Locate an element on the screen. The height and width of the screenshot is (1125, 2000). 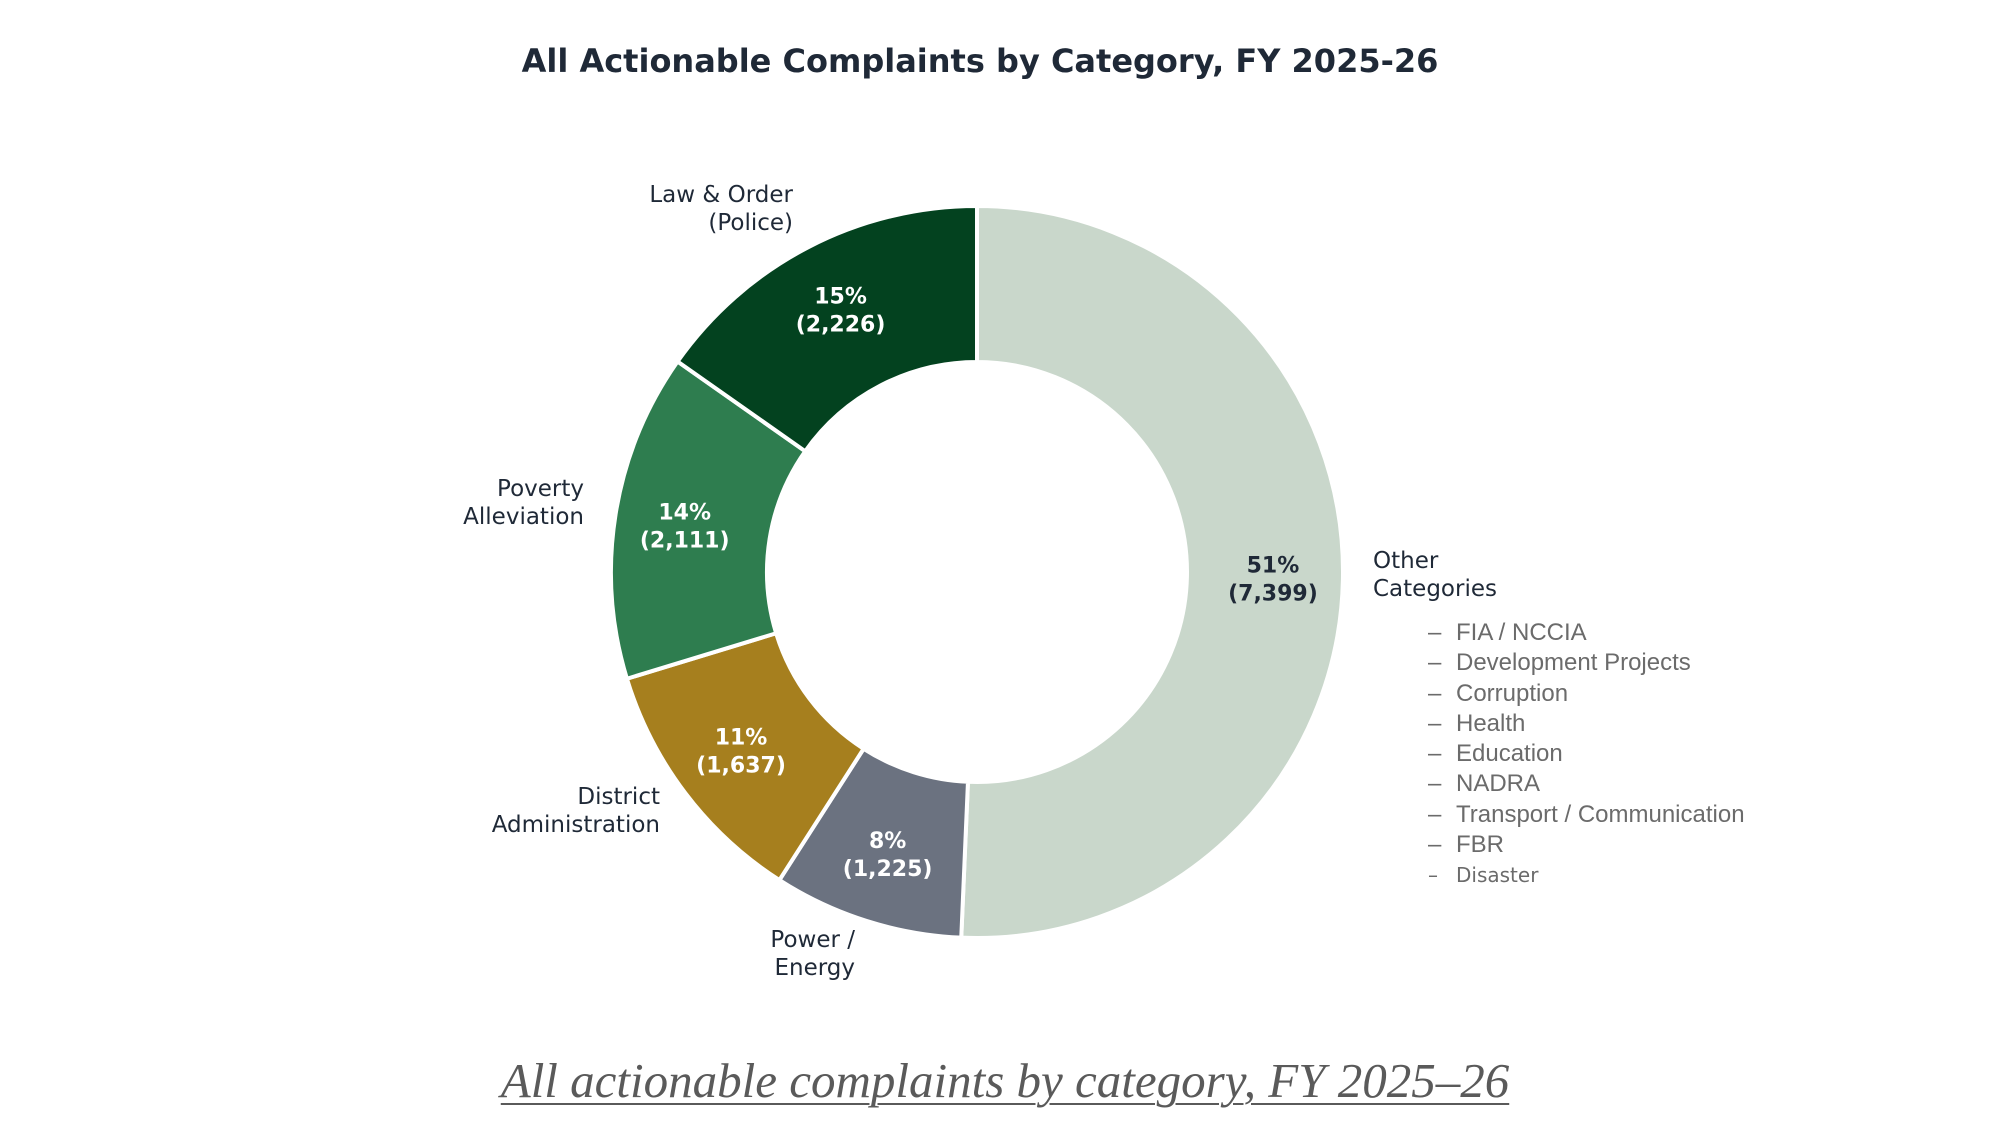
slice-count-label: (7,399) is located at coordinates (1273, 593).